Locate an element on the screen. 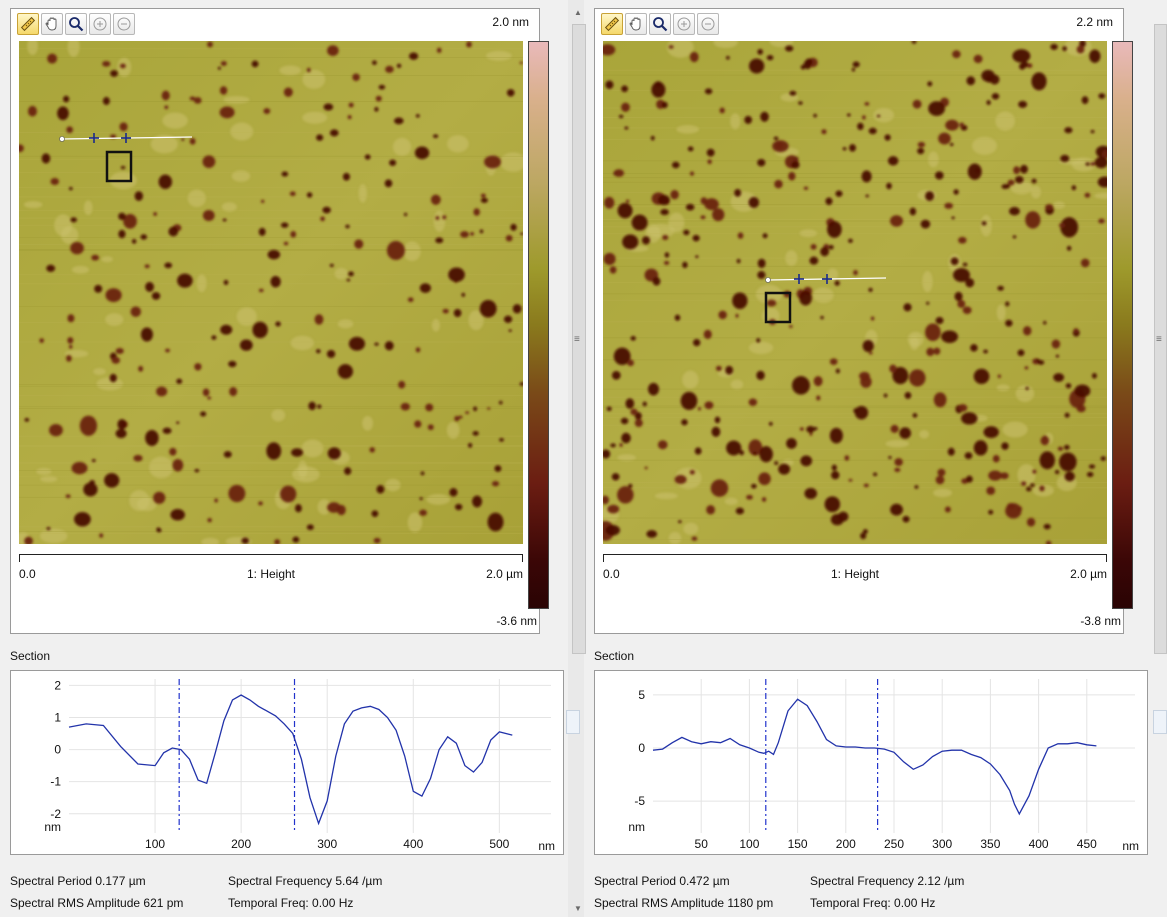 The height and width of the screenshot is (917, 1167). x-tick-label: 500 is located at coordinates (499, 844).